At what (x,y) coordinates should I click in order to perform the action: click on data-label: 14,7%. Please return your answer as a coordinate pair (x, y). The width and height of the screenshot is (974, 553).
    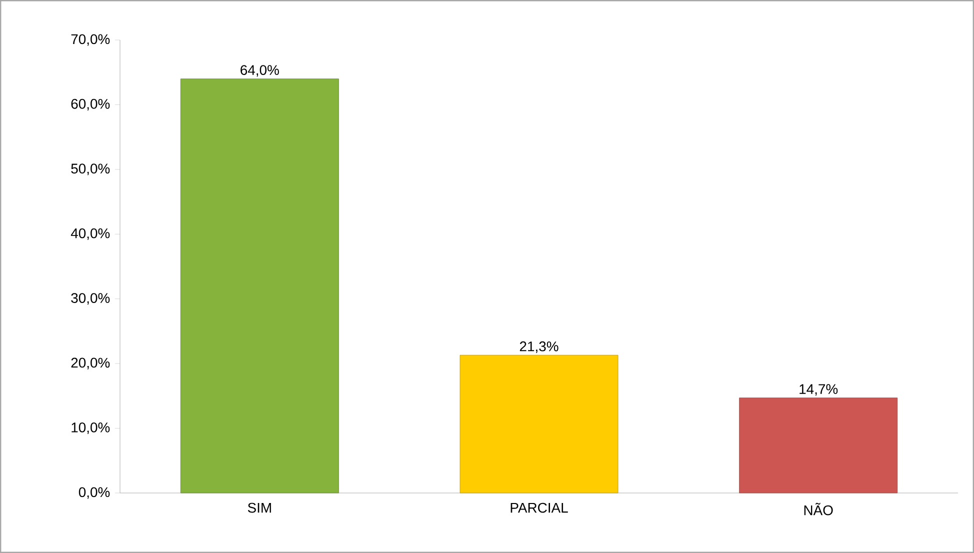
    Looking at the image, I should click on (819, 390).